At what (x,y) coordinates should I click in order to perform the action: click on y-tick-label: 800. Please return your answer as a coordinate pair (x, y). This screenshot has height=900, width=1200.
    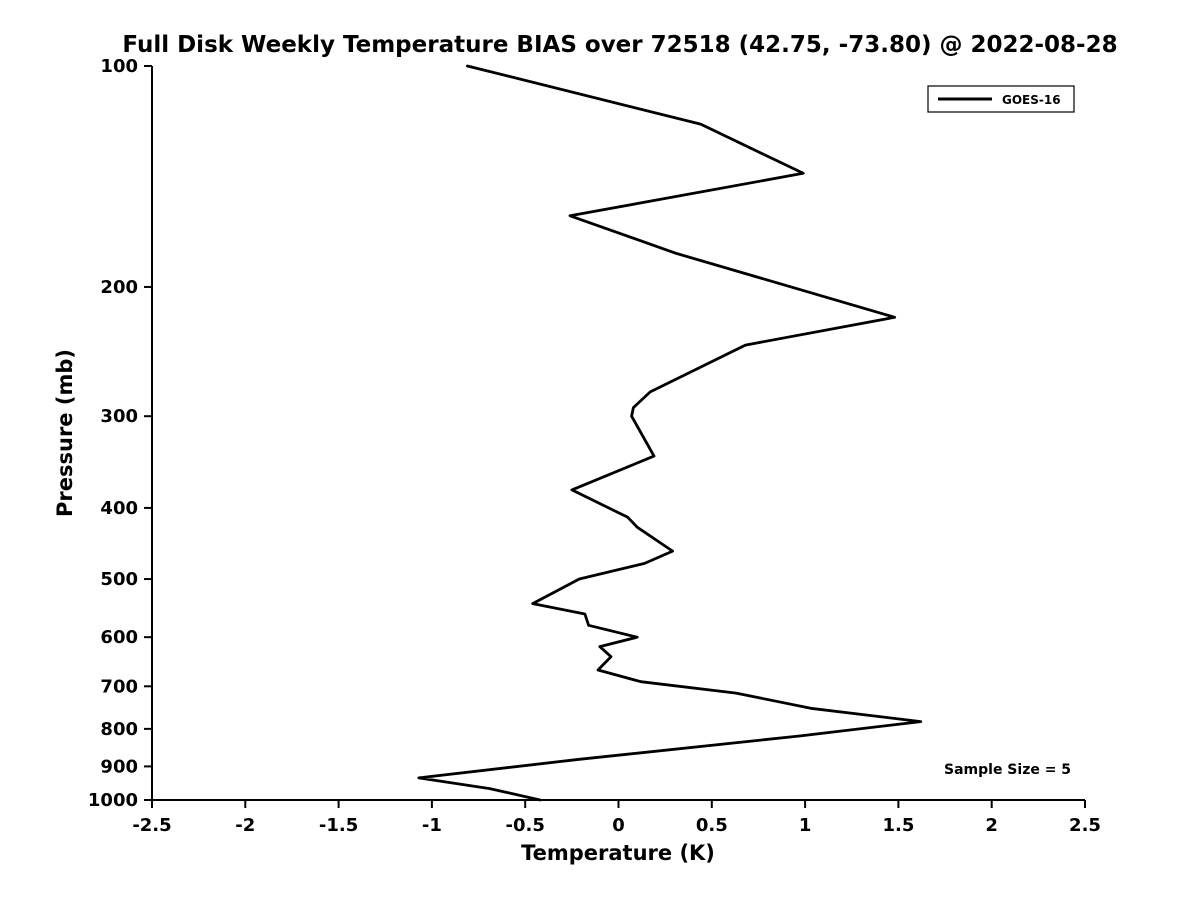
    Looking at the image, I should click on (119, 729).